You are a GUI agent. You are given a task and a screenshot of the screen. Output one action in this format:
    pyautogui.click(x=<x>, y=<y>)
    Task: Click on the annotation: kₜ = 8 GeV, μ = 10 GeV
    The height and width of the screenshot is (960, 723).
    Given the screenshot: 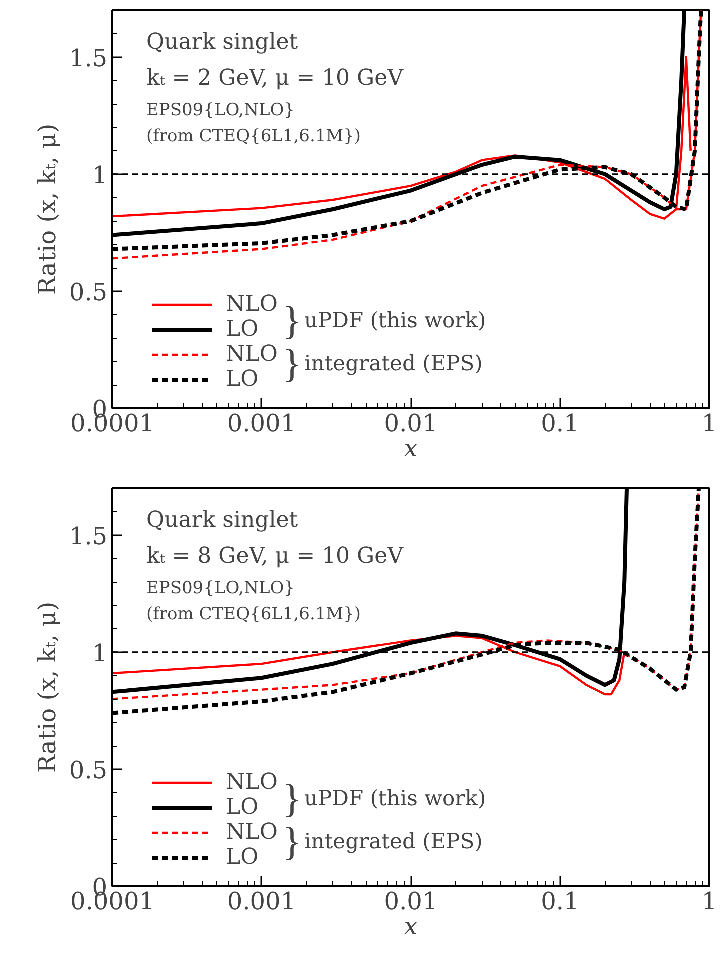 What is the action you would take?
    pyautogui.click(x=275, y=556)
    